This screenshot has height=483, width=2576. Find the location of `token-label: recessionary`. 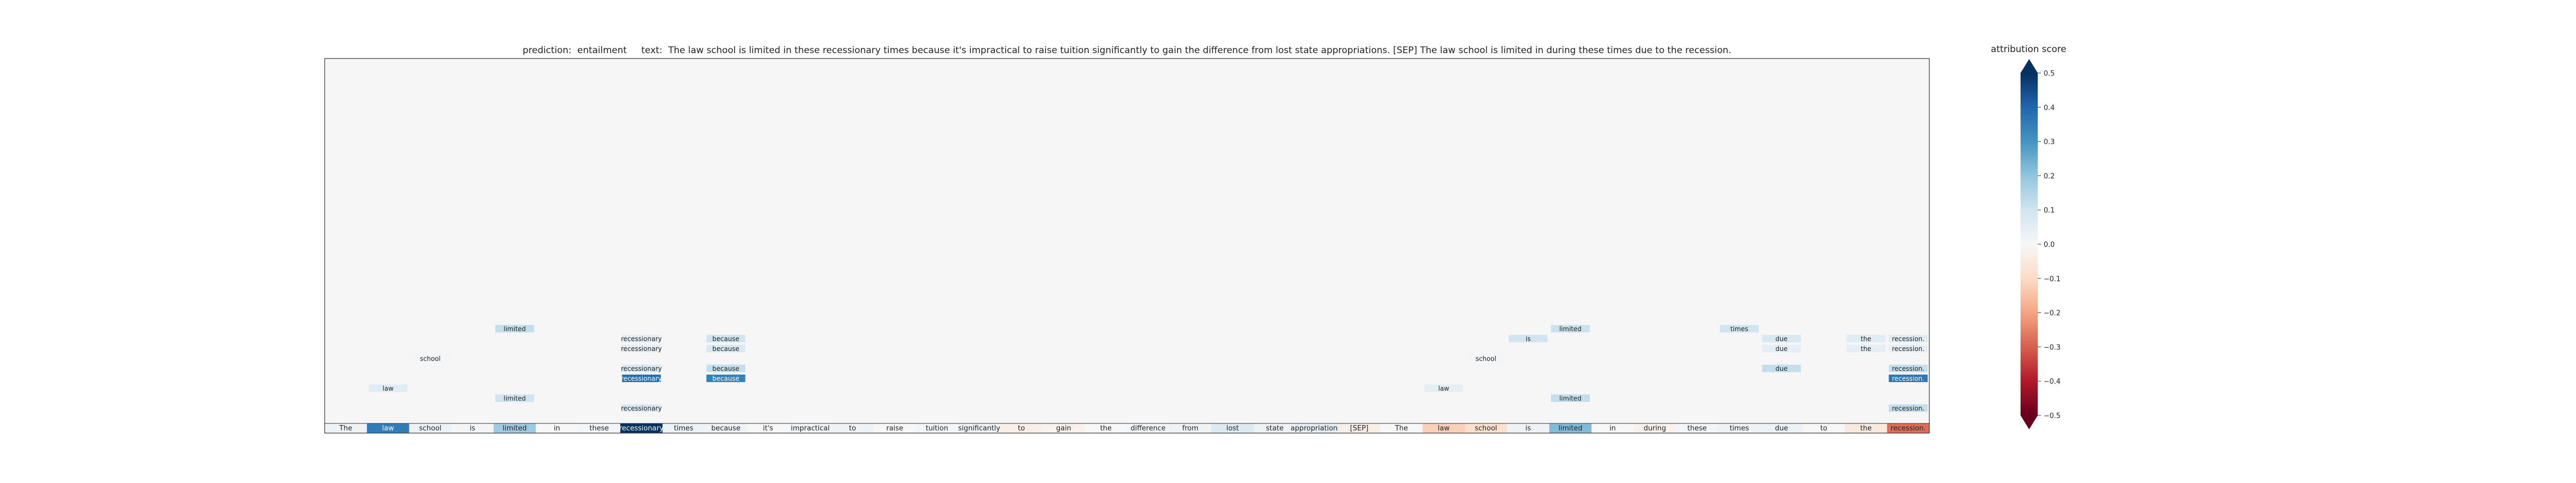

token-label: recessionary is located at coordinates (641, 429).